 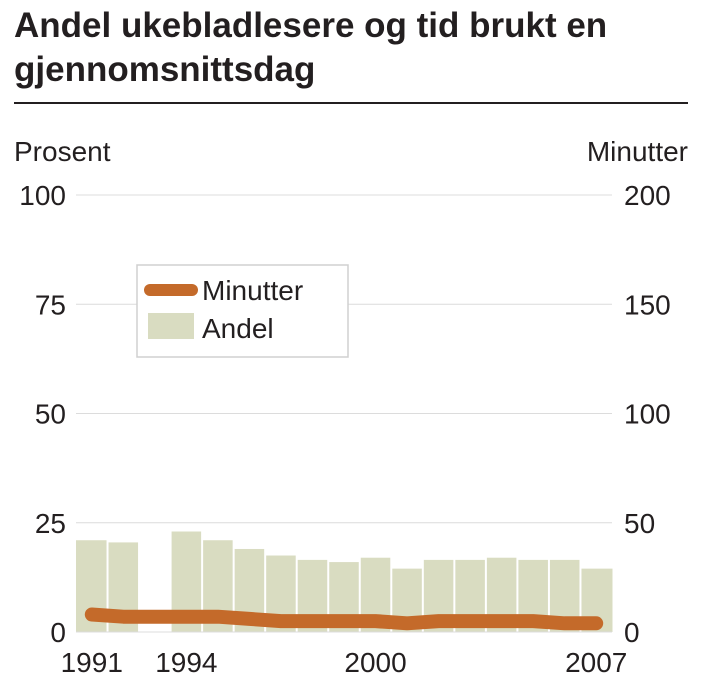 I want to click on minutter-series, so click(x=344, y=619).